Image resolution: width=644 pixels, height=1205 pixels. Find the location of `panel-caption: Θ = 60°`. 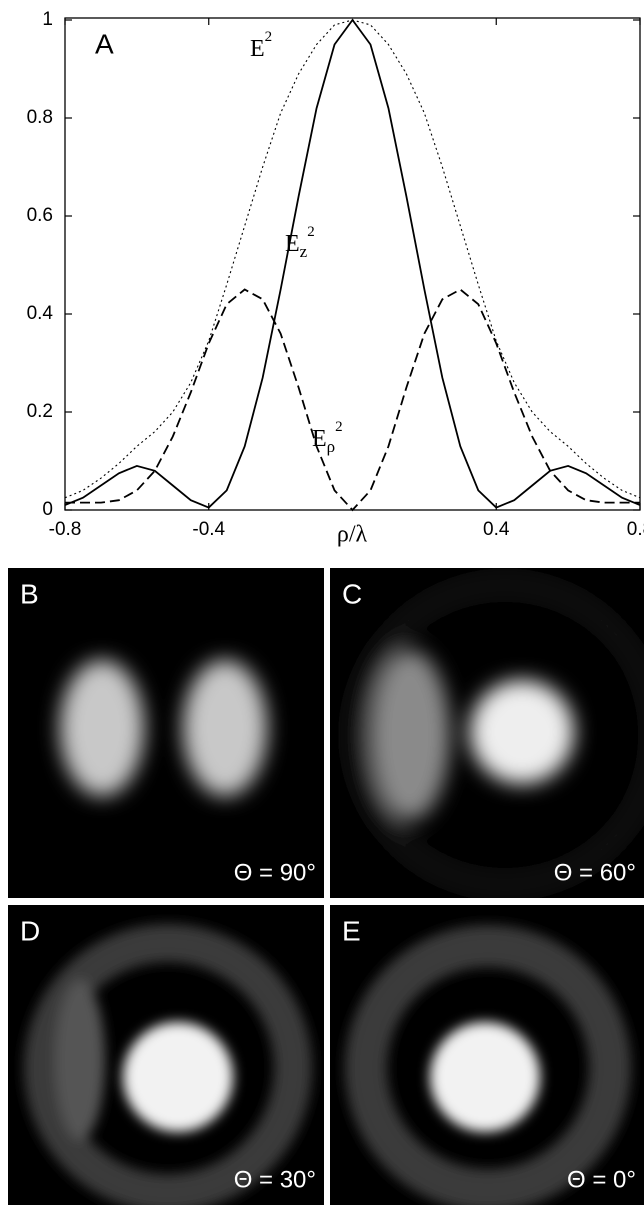

panel-caption: Θ = 60° is located at coordinates (595, 872).